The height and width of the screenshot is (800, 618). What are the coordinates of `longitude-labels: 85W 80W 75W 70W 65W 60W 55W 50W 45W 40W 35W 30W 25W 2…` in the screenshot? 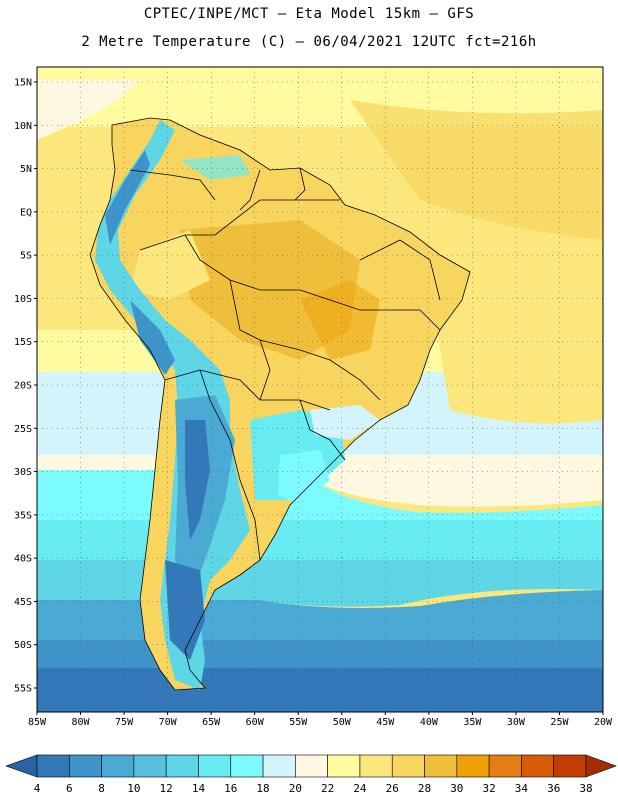 It's located at (320, 720).